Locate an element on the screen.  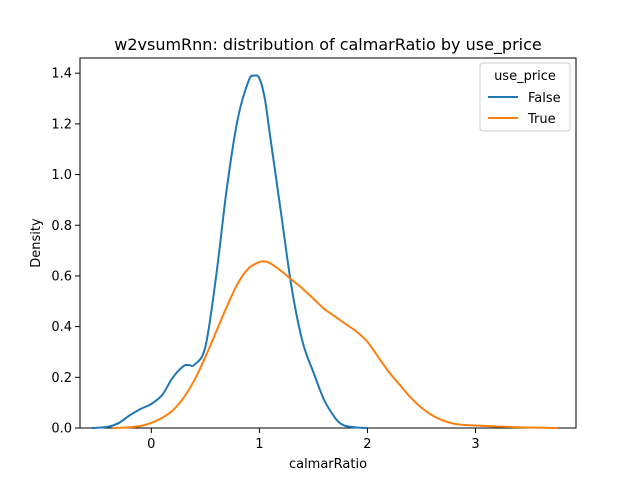
x-tick-label: 1 is located at coordinates (259, 444).